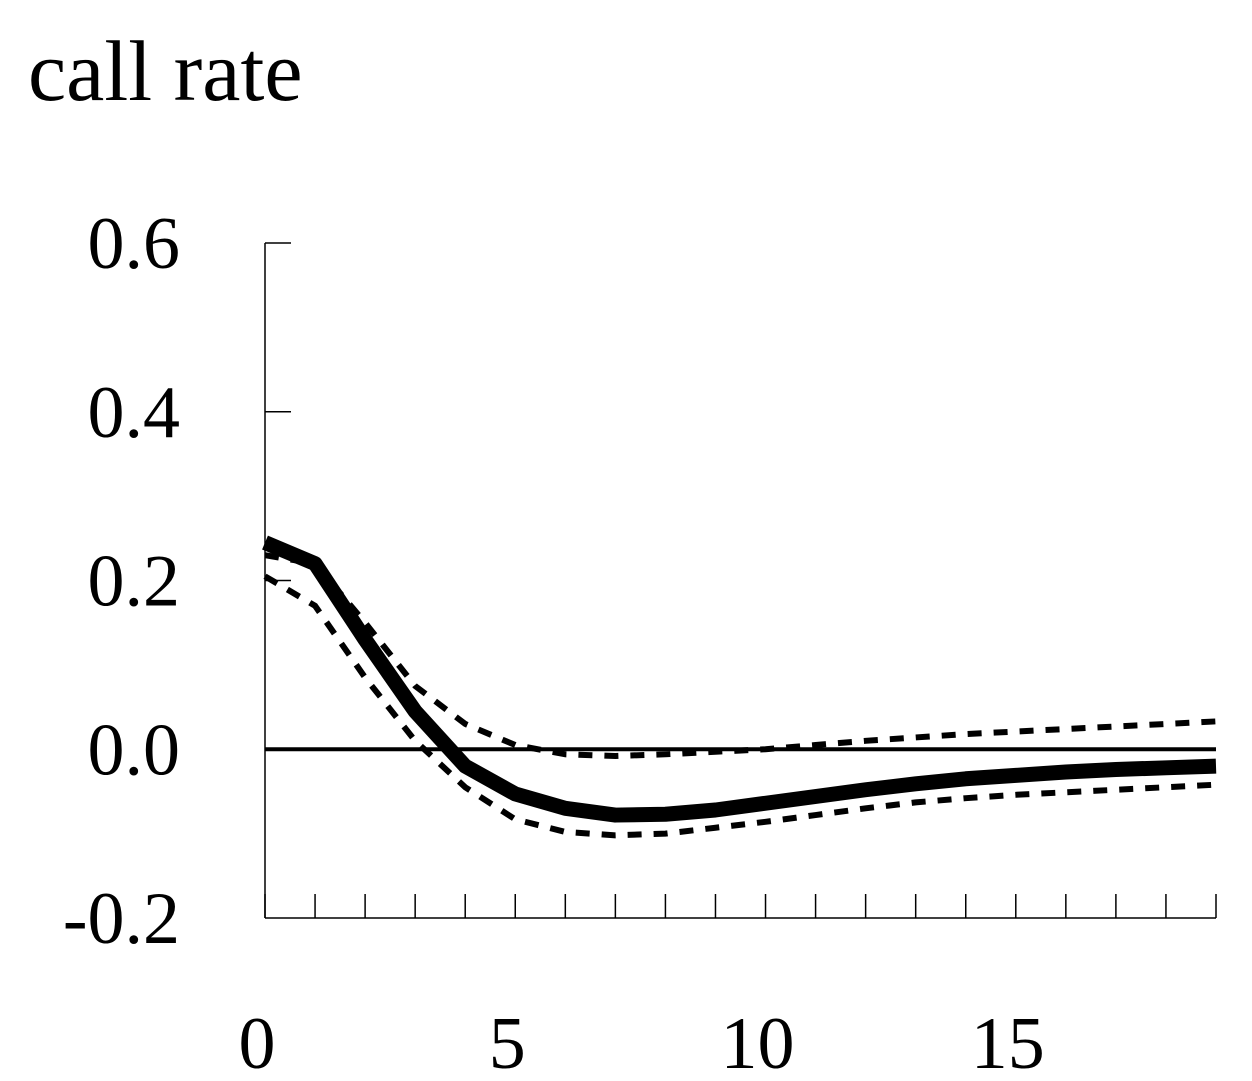 This screenshot has width=1252, height=1081. What do you see at coordinates (134, 582) in the screenshot?
I see `y-tick-label: 0.2` at bounding box center [134, 582].